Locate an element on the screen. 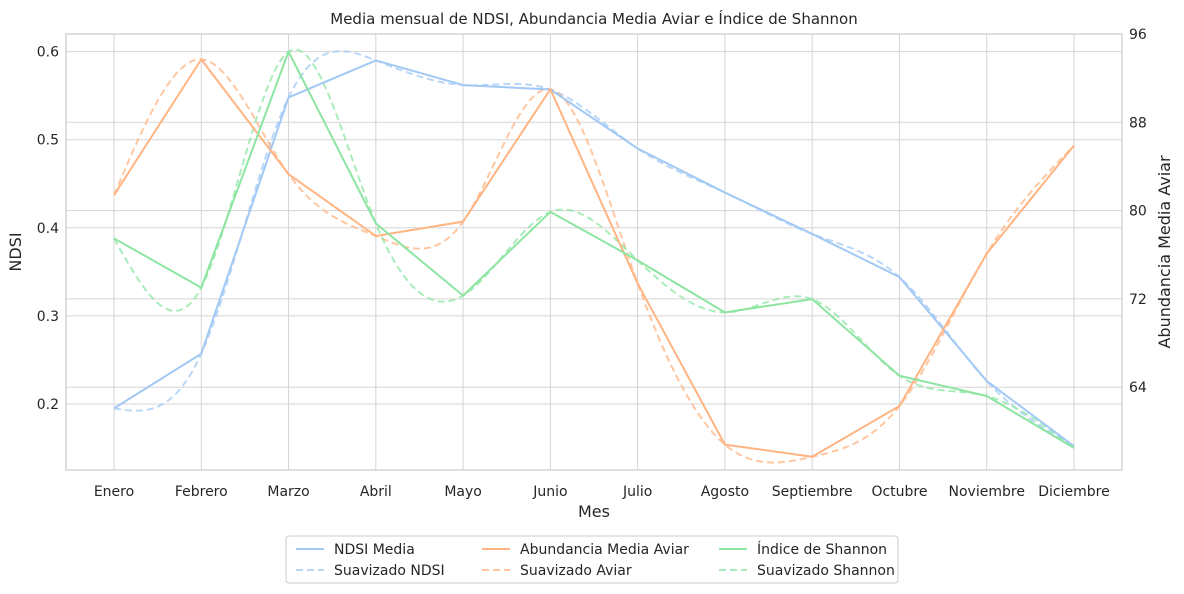 The width and height of the screenshot is (1184, 594). x-tick-label: Septiembre is located at coordinates (812, 492).